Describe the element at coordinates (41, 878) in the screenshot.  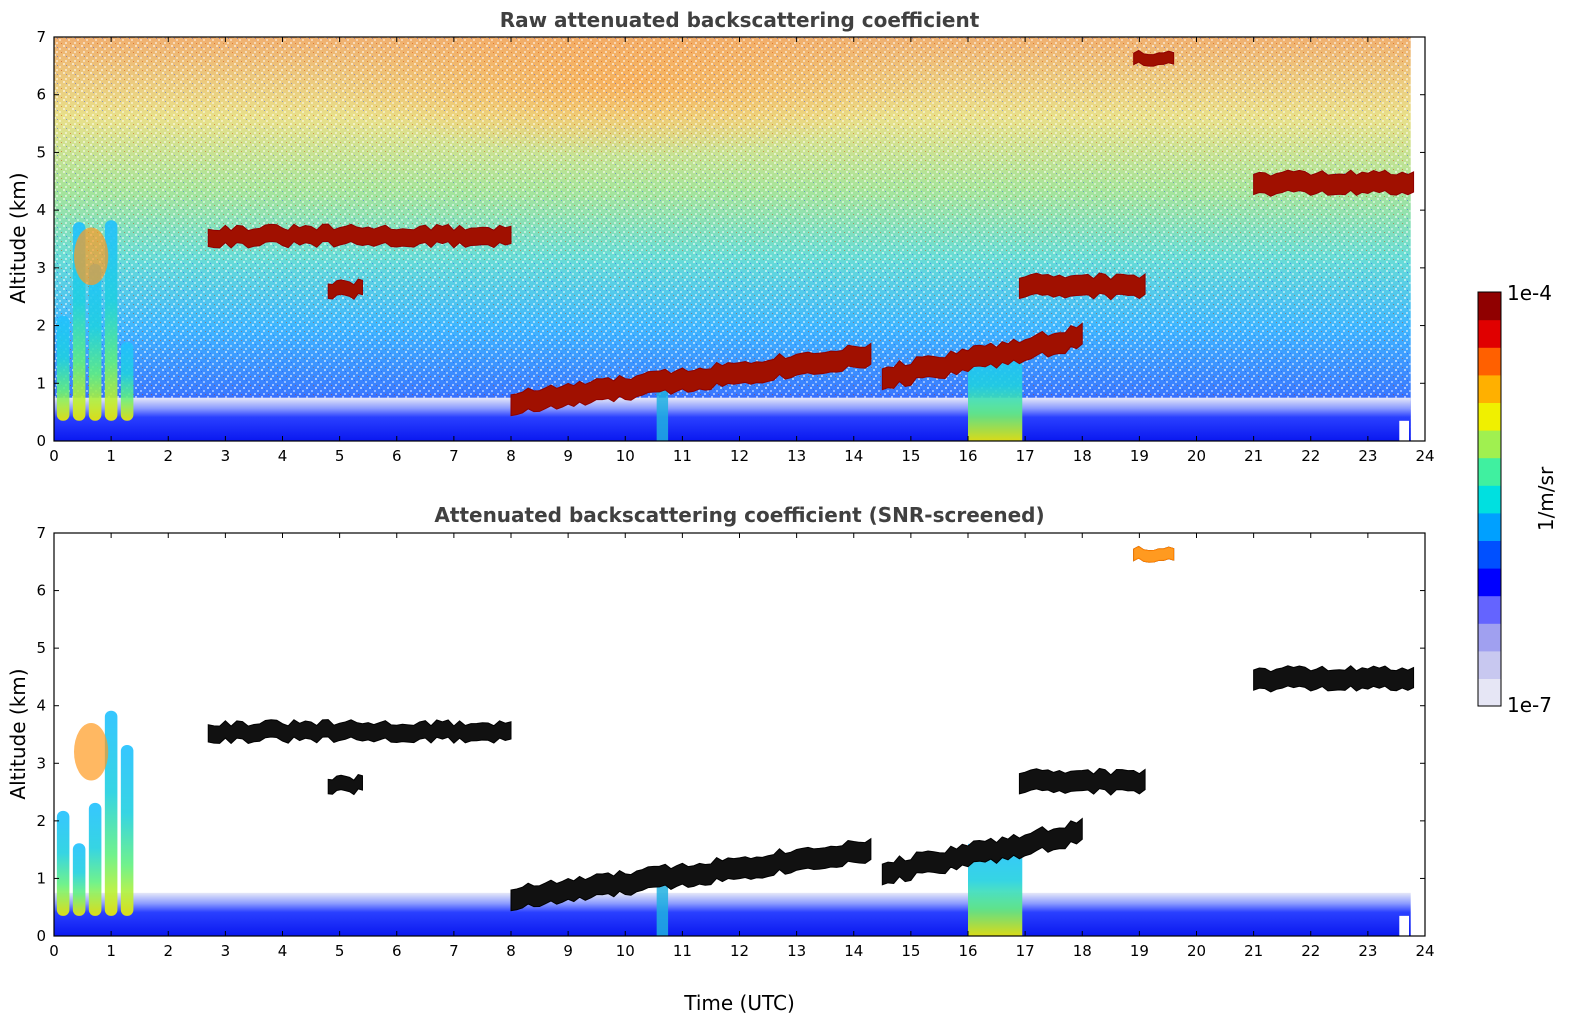
I see `y-tick-label: 1` at that location.